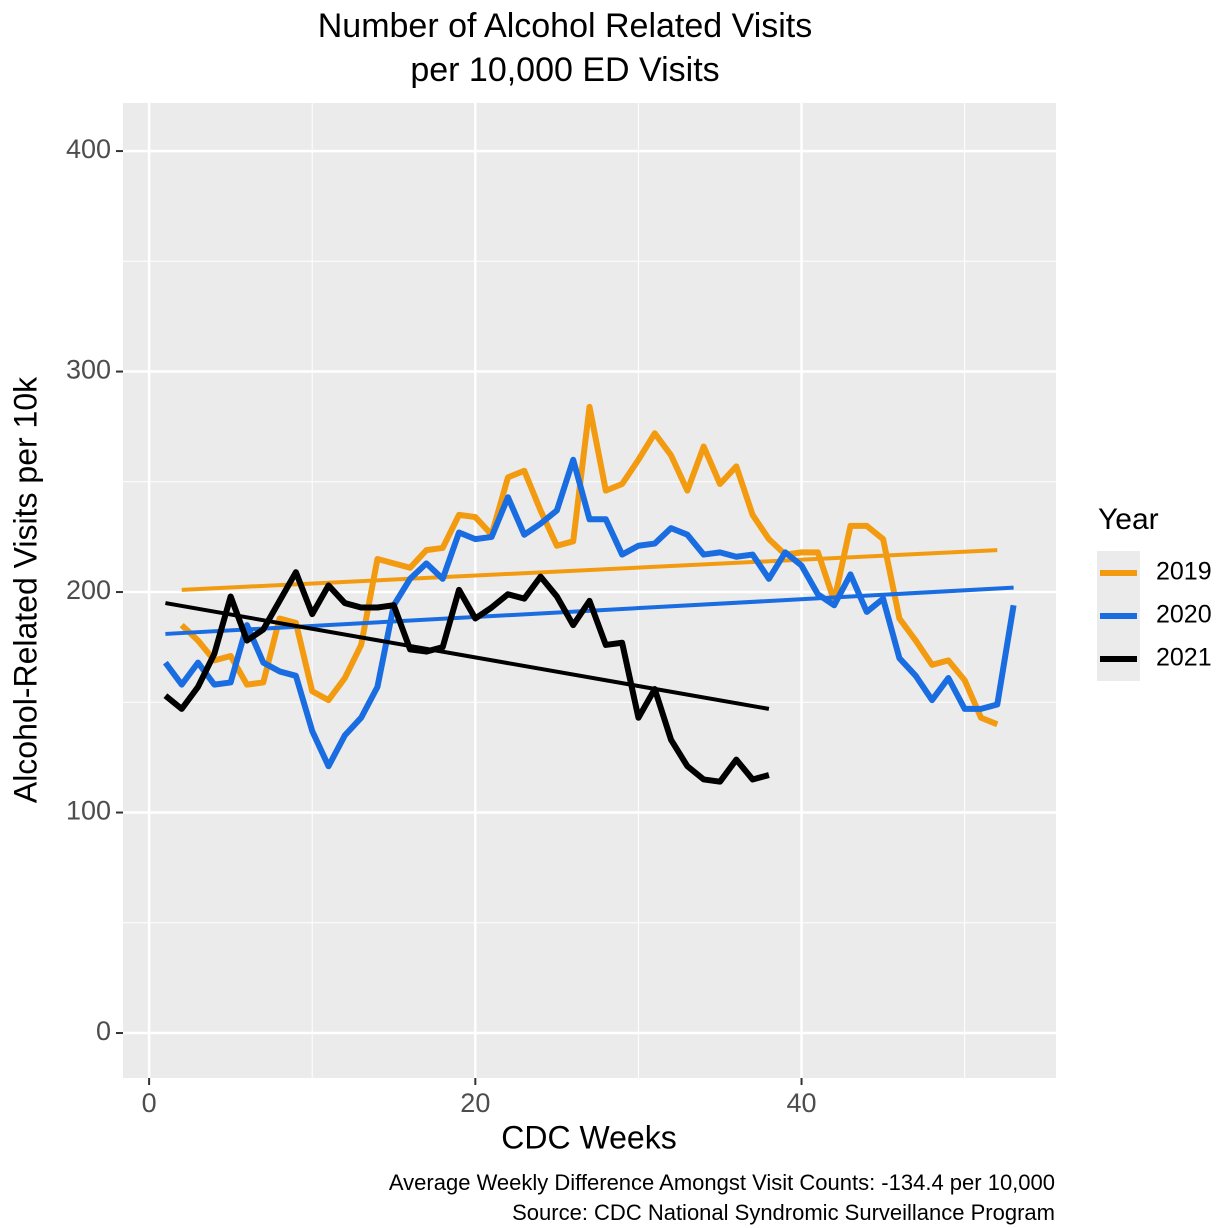 This screenshot has height=1228, width=1224. What do you see at coordinates (25, 589) in the screenshot?
I see `y-axis-title: Alcohol-Related Visits per 10k` at bounding box center [25, 589].